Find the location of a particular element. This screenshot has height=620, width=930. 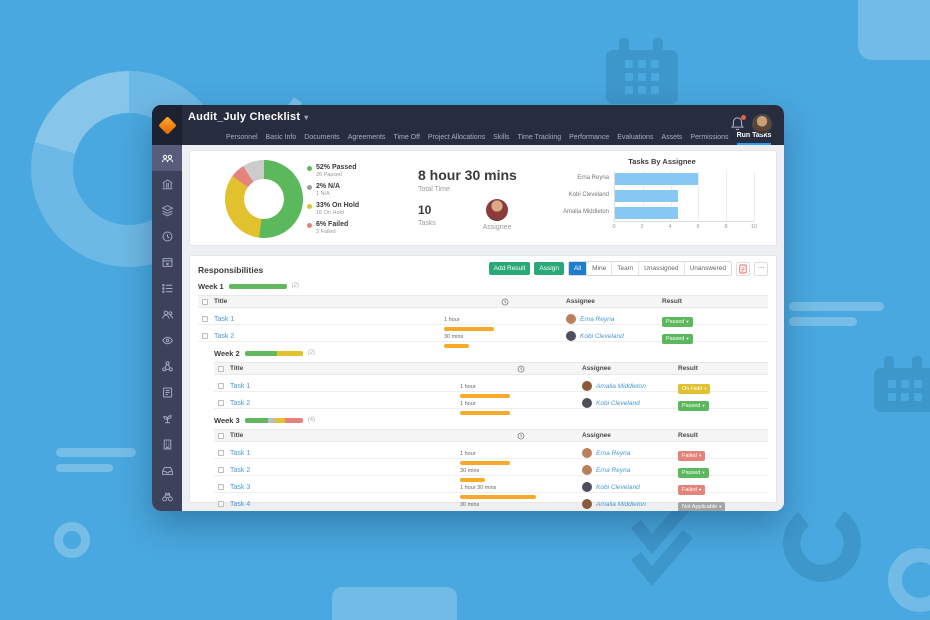

notifications-bell-icon is located at coordinates (738, 123).